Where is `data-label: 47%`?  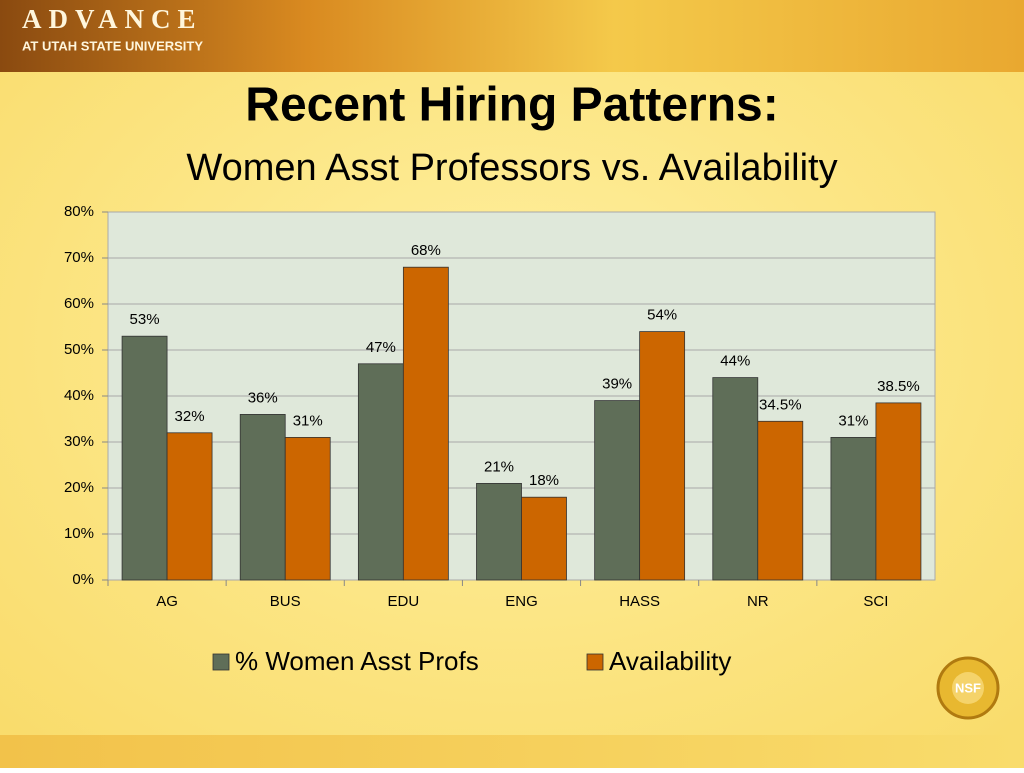 data-label: 47% is located at coordinates (381, 347).